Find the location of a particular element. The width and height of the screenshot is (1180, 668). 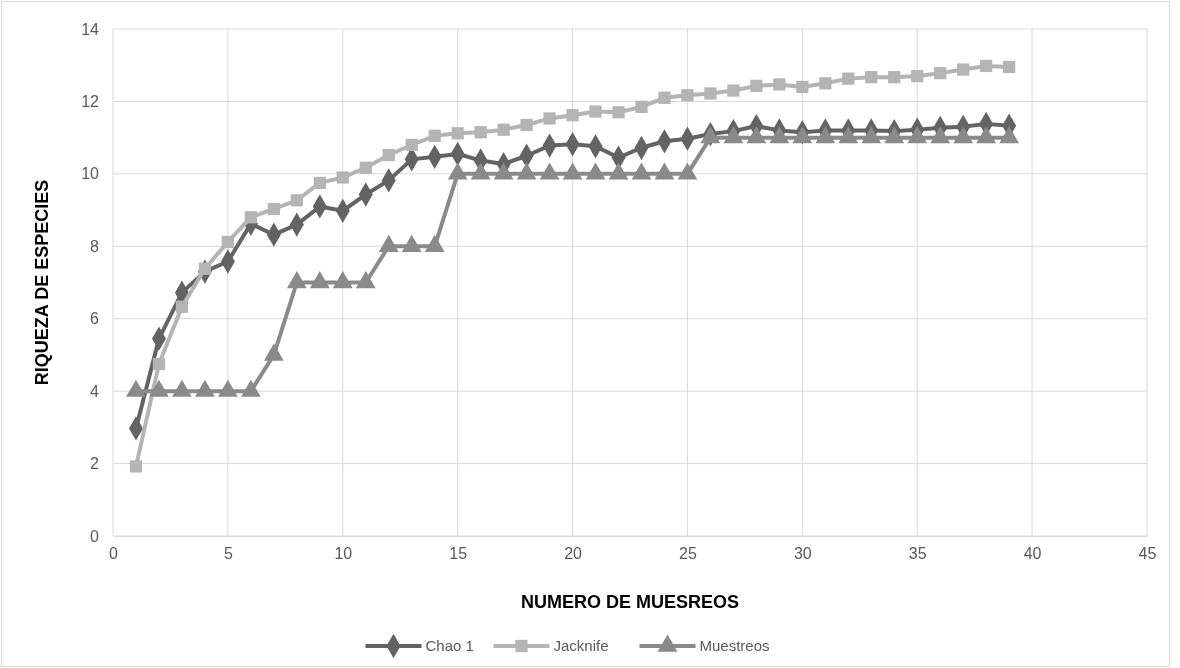

x-axis-title: NUMERO DE MUESREOS is located at coordinates (630, 602).